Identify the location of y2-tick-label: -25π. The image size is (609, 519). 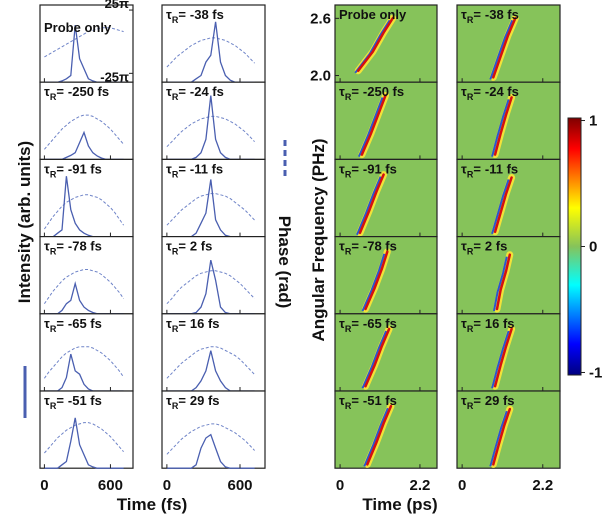
(114, 76).